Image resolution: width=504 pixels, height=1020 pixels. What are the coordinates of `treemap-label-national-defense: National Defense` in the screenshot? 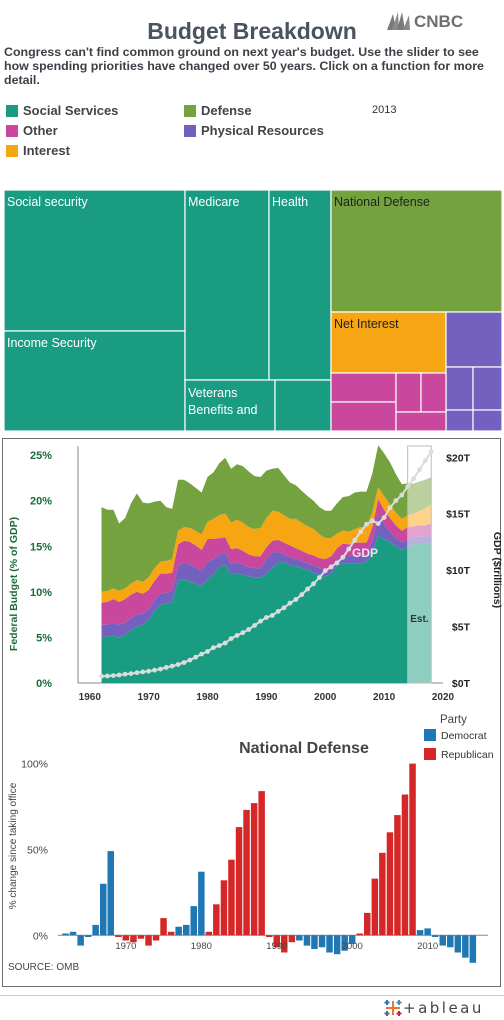 It's located at (382, 202).